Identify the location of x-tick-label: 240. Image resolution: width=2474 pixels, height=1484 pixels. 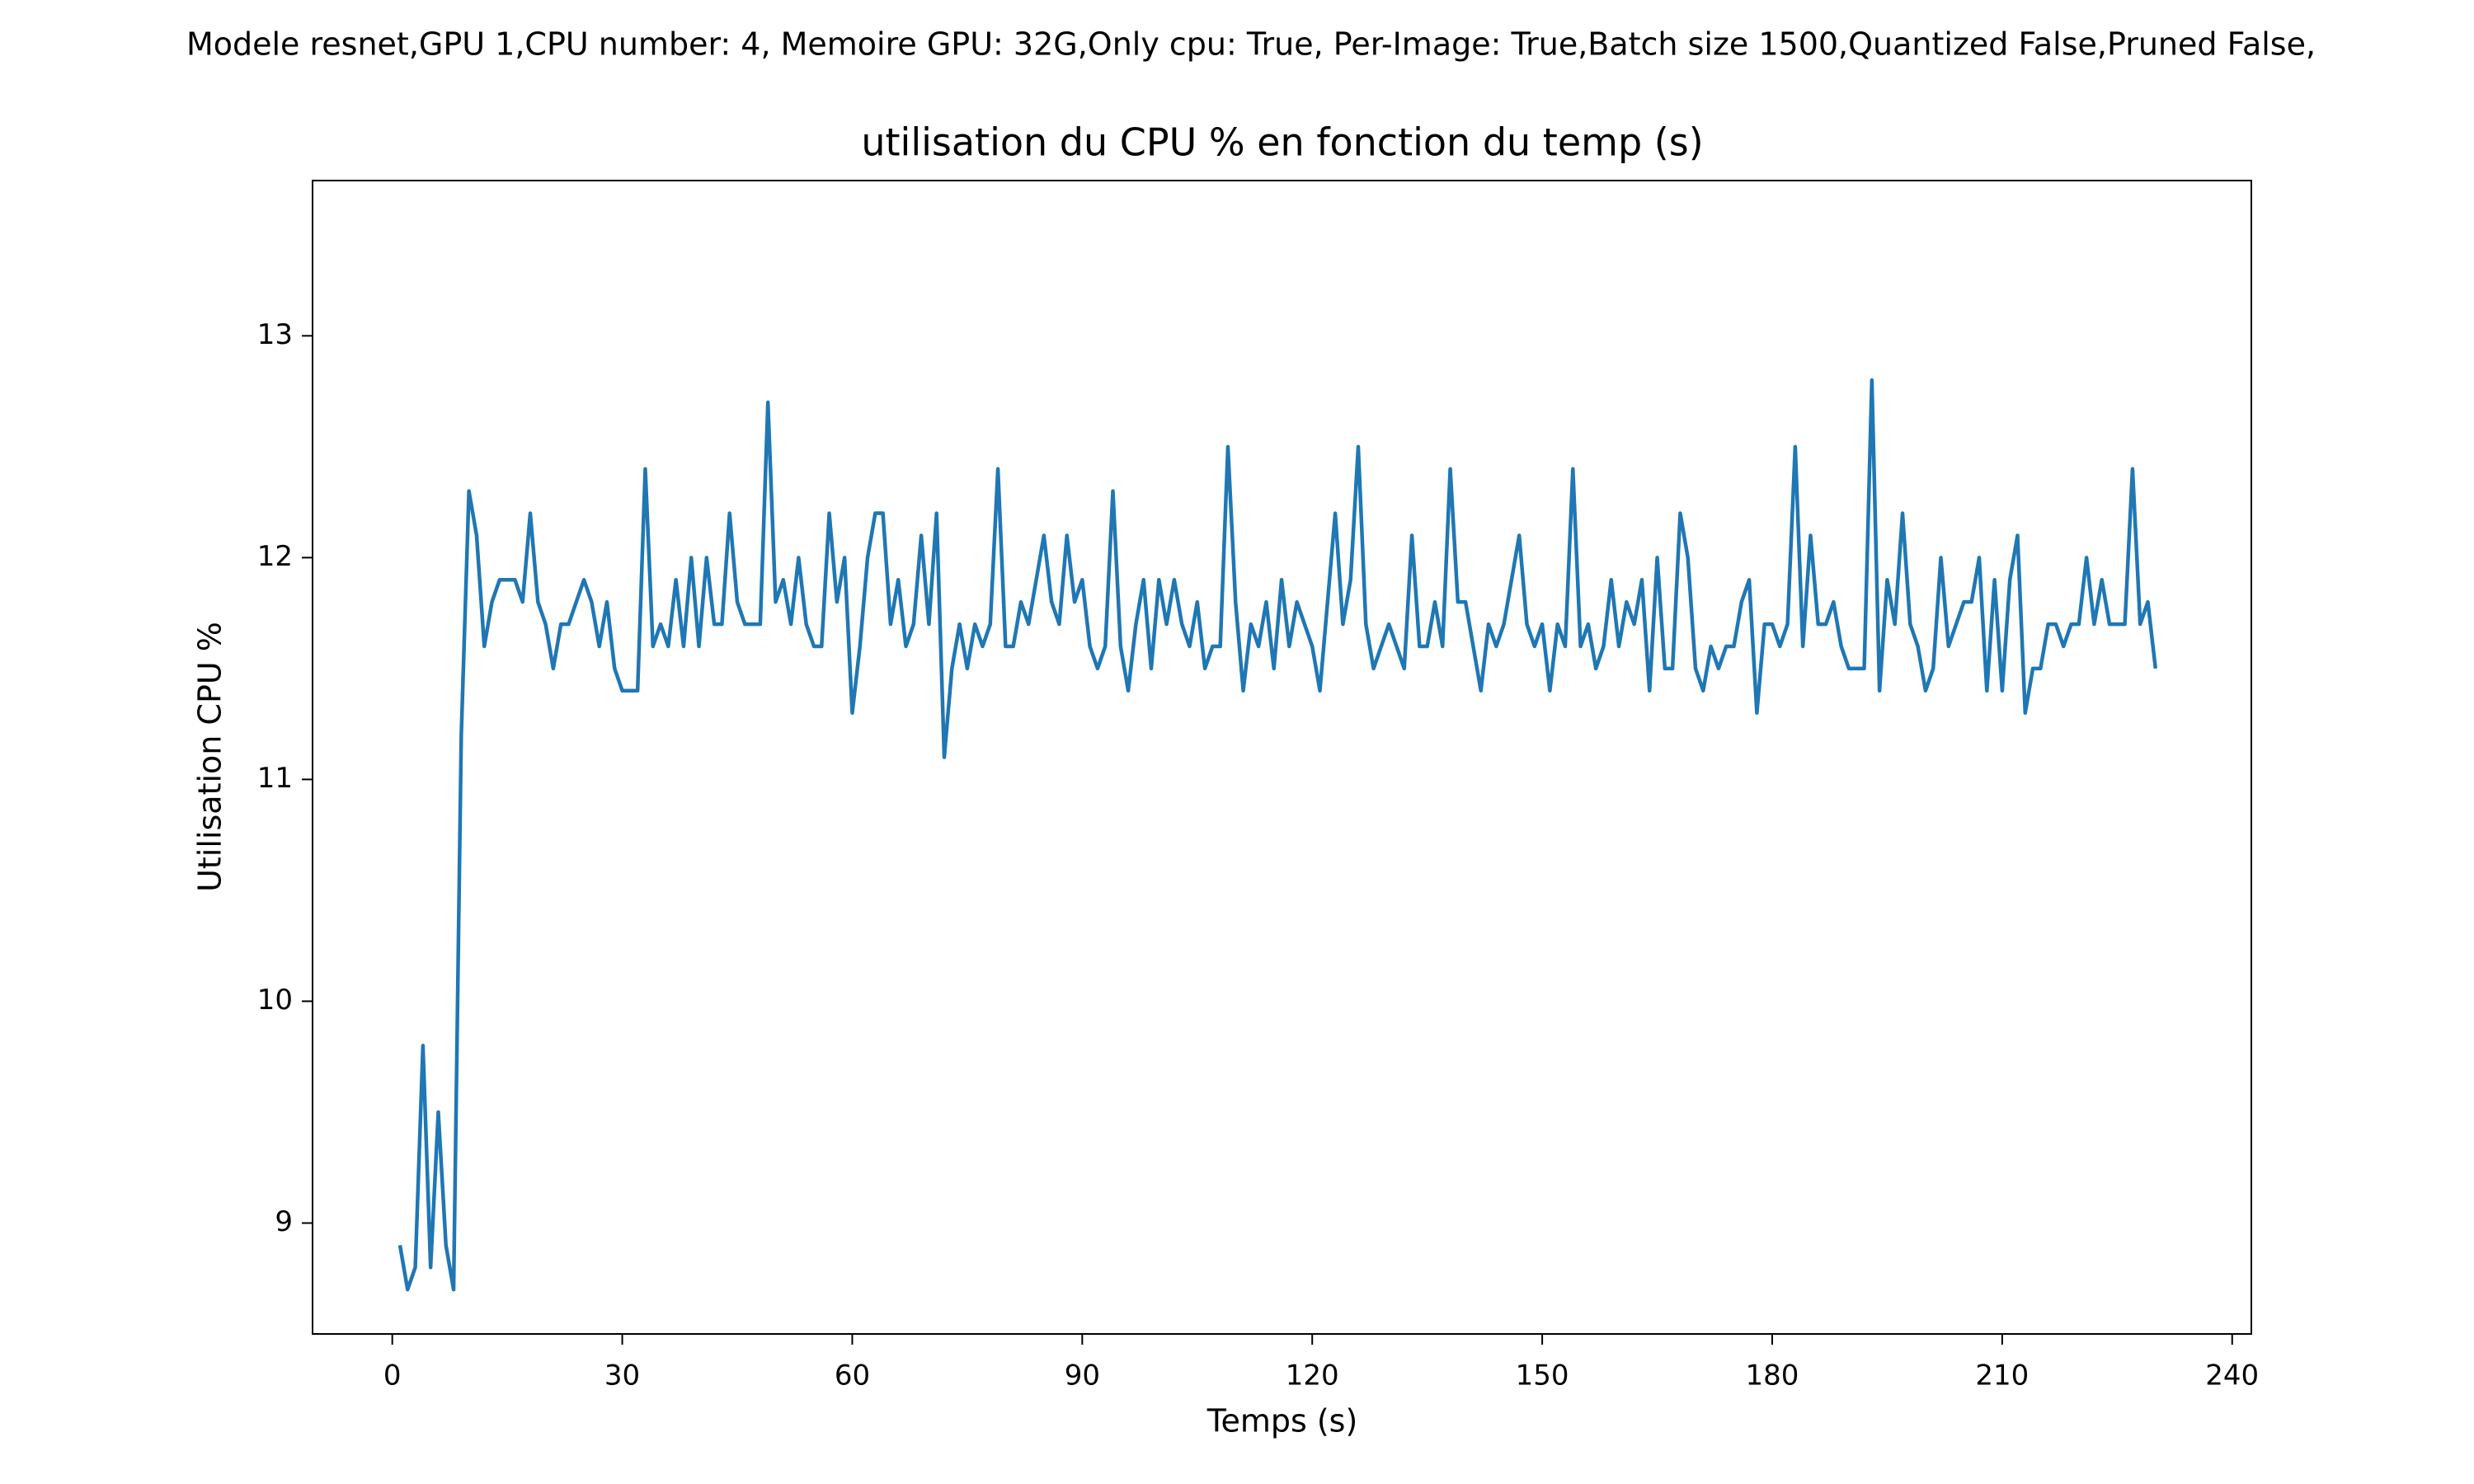
(2232, 1376).